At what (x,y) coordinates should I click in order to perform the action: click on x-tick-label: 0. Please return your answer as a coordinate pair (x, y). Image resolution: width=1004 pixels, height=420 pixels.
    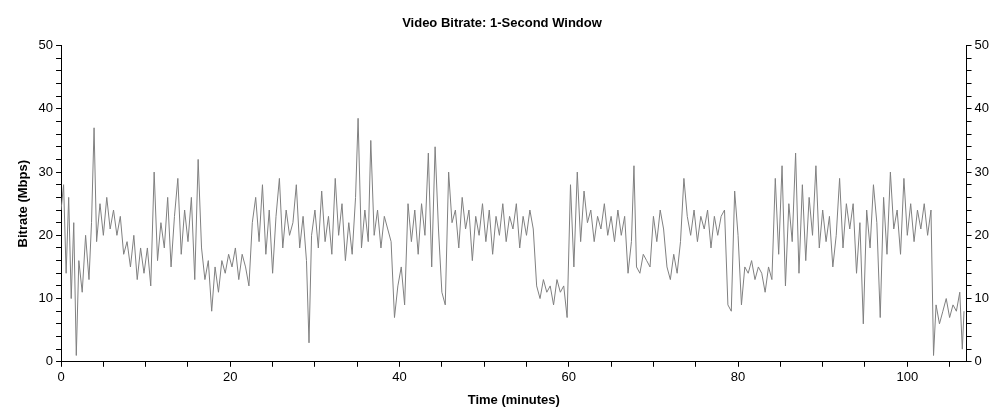
    Looking at the image, I should click on (61, 377).